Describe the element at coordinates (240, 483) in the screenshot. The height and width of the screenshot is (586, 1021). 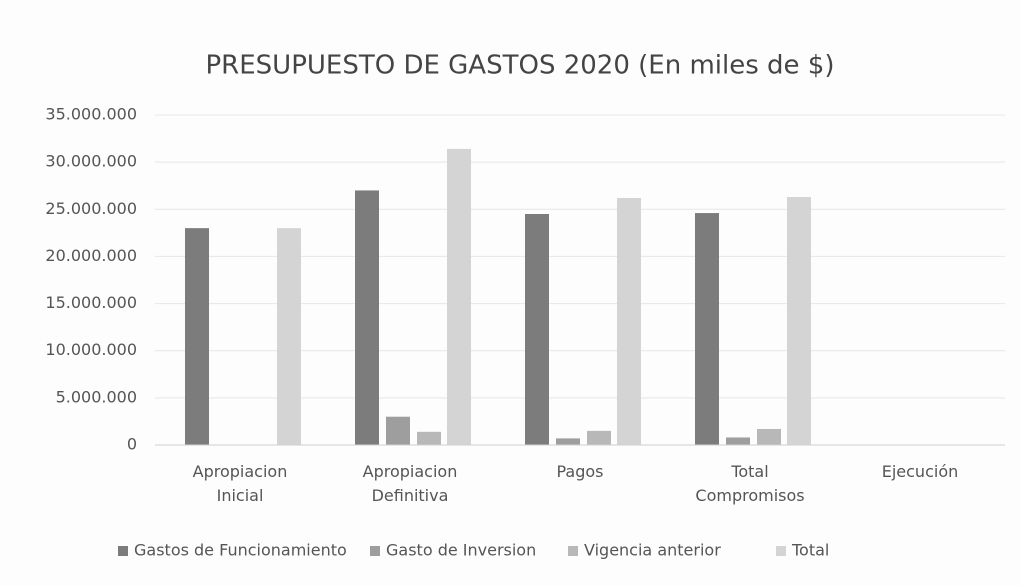
I see `x-tick-label: Apropiacion Inicial` at that location.